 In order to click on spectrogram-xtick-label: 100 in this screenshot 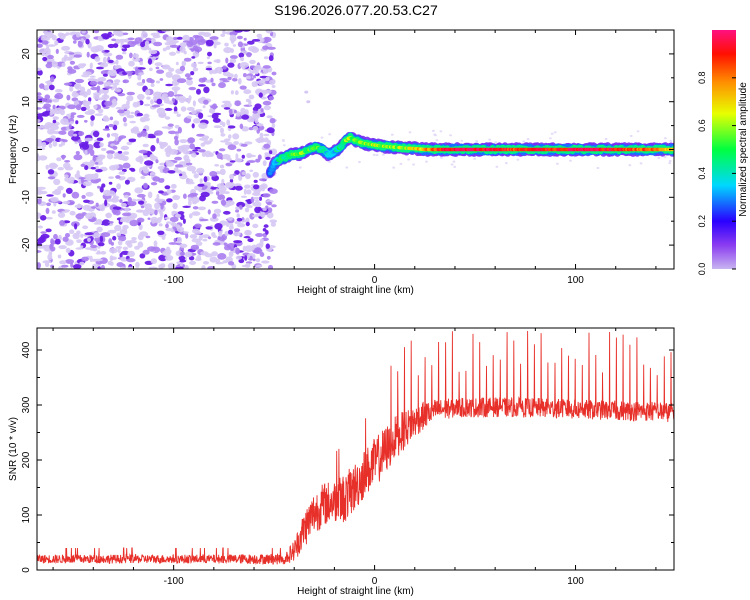, I will do `click(575, 280)`.